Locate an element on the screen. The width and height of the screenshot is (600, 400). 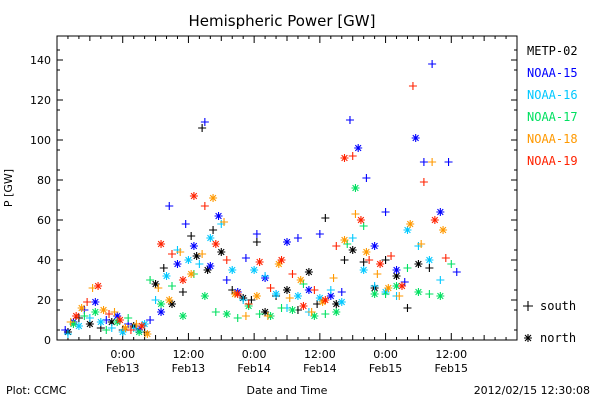
x-axis-label: Date and Time is located at coordinates (287, 390).